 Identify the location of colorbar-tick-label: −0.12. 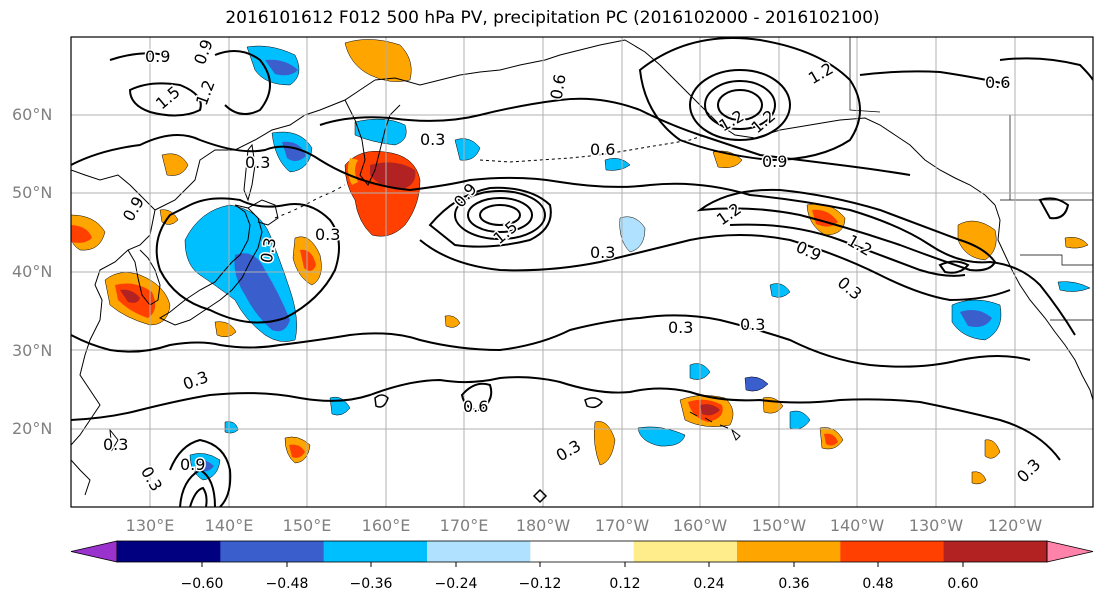
(540, 584).